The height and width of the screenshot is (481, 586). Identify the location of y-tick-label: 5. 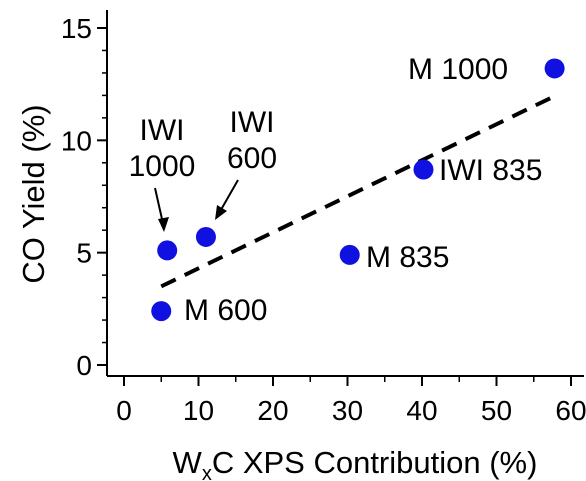
(84, 253).